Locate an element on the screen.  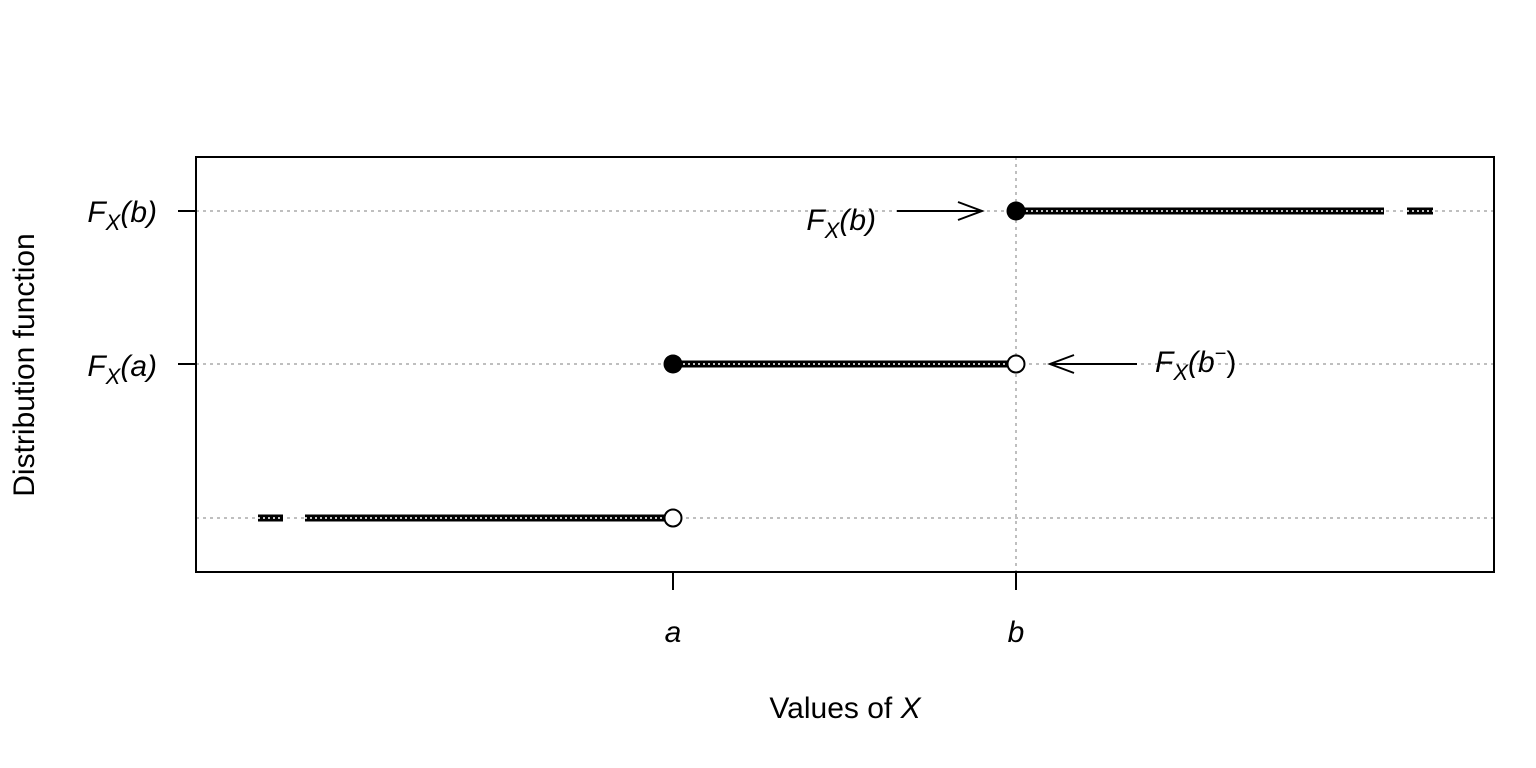
arrows is located at coordinates (1017, 287).